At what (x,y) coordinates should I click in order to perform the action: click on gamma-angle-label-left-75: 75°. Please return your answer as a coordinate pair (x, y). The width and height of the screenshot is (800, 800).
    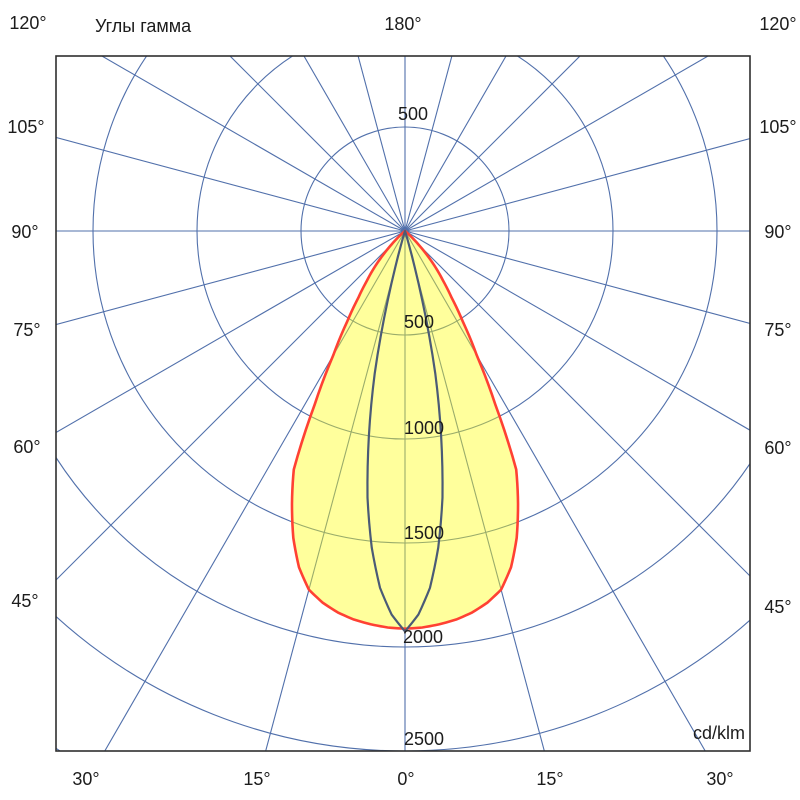
    Looking at the image, I should click on (27, 330).